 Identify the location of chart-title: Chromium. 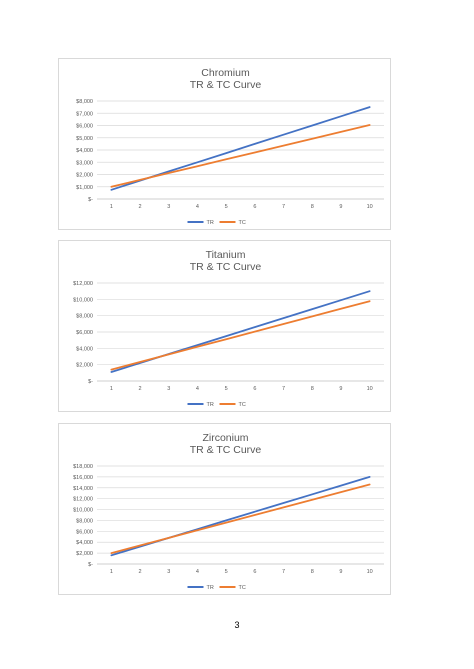
(225, 73).